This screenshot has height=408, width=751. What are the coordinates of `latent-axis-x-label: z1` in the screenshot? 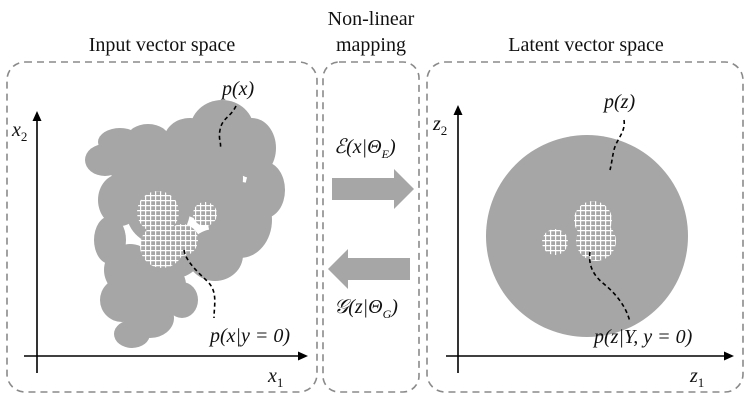 It's located at (696, 377).